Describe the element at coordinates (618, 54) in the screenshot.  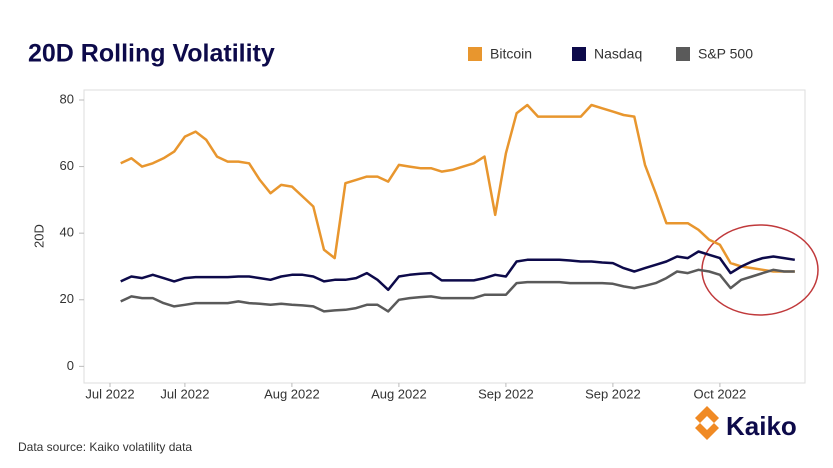
I see `legend-label: Nasdaq` at that location.